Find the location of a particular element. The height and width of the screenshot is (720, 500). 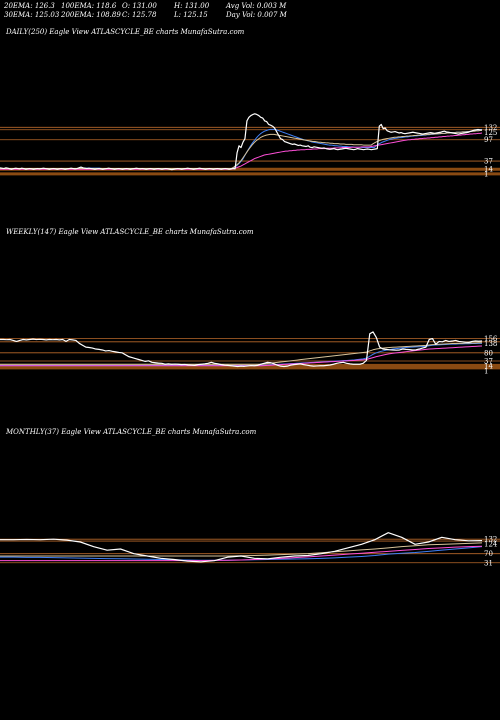

header-stat: 200EMA: 108.89 is located at coordinates (91, 15).